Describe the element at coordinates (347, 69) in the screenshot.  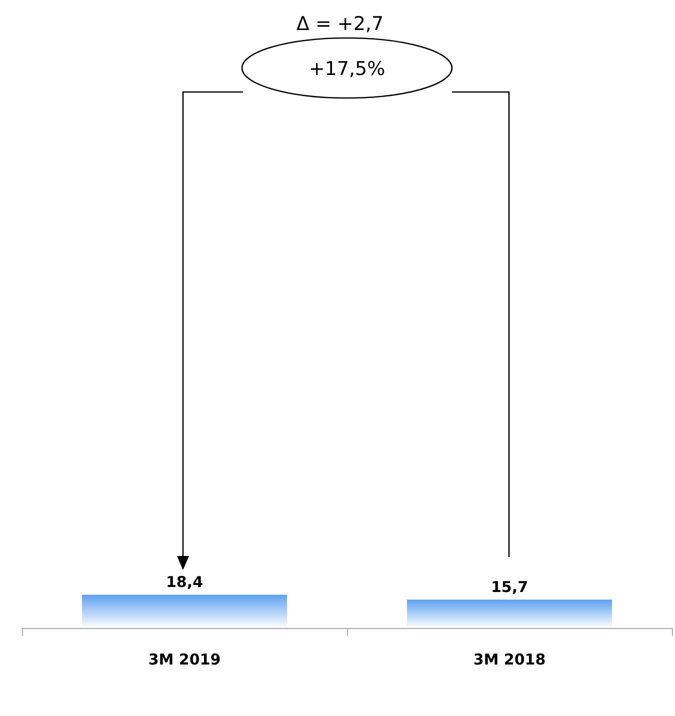
I see `text: +17,5%` at that location.